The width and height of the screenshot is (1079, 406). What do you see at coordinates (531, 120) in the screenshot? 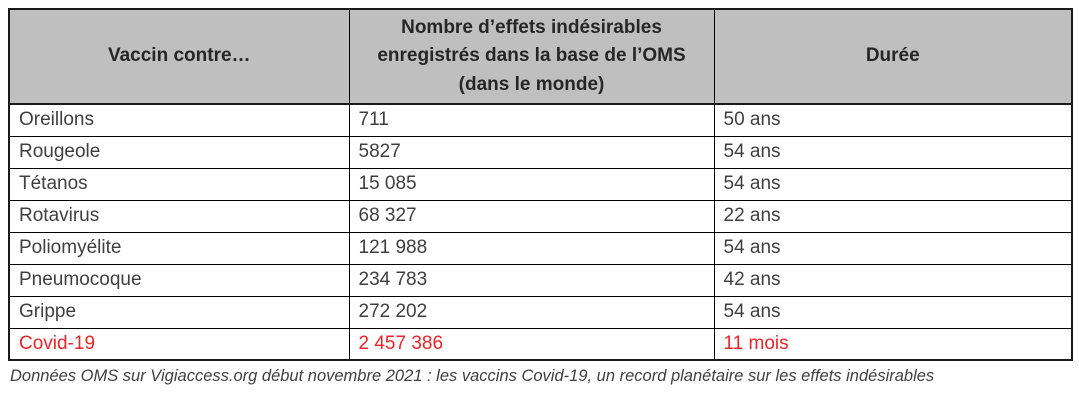
I see `cell-count: 711` at bounding box center [531, 120].